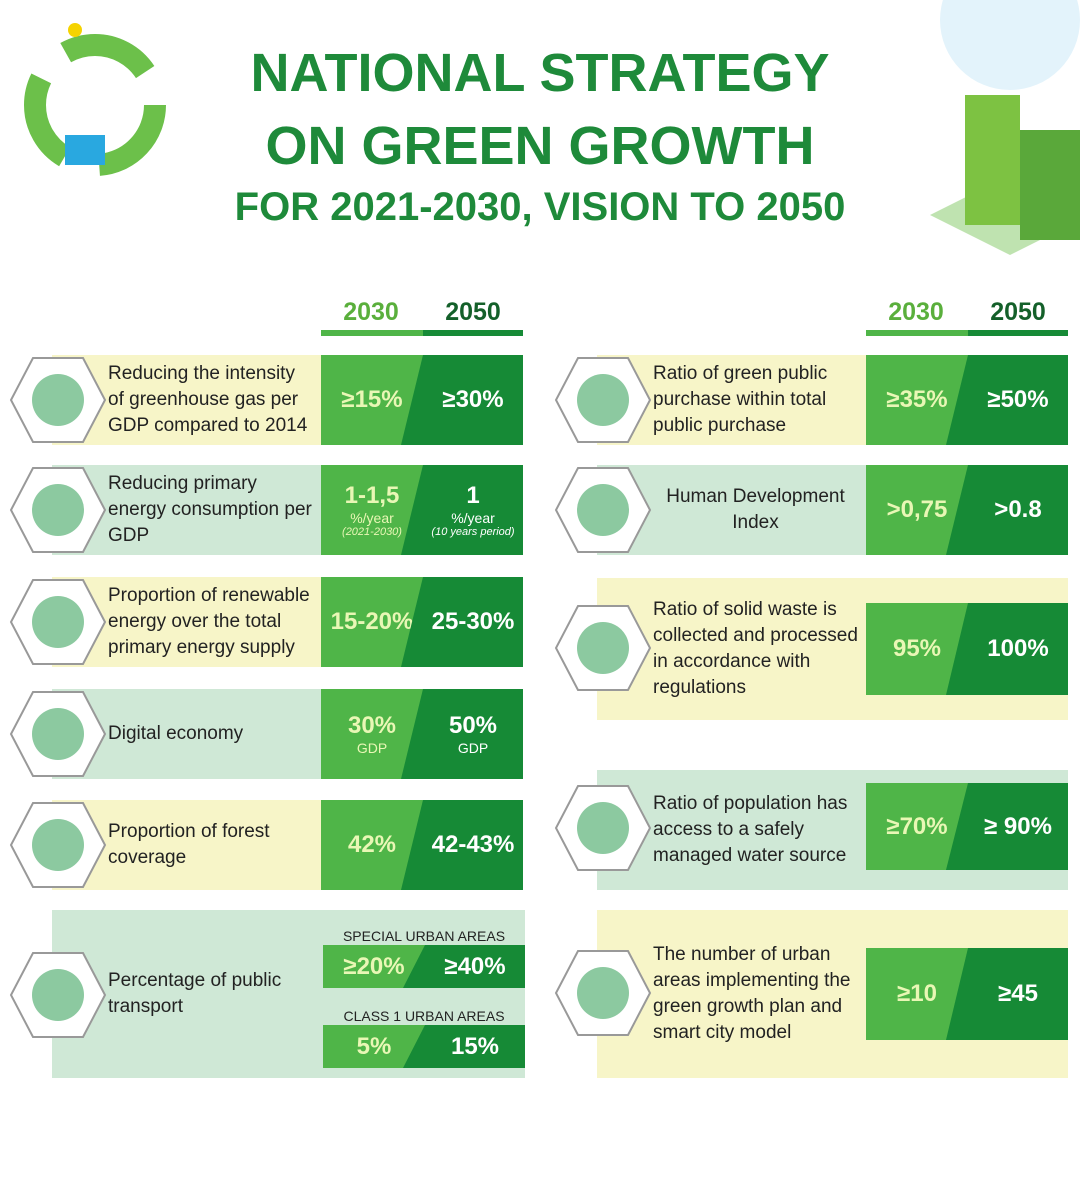 The height and width of the screenshot is (1200, 1080). I want to click on value-line: >0,75, so click(917, 509).